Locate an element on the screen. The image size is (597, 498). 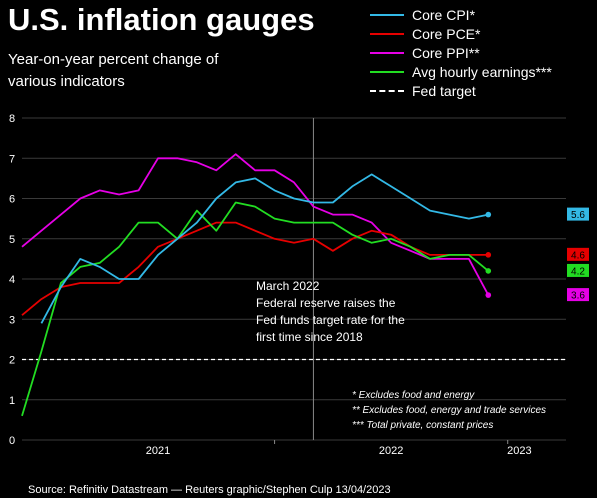
end-label-box-core-cpi is located at coordinates (578, 214).